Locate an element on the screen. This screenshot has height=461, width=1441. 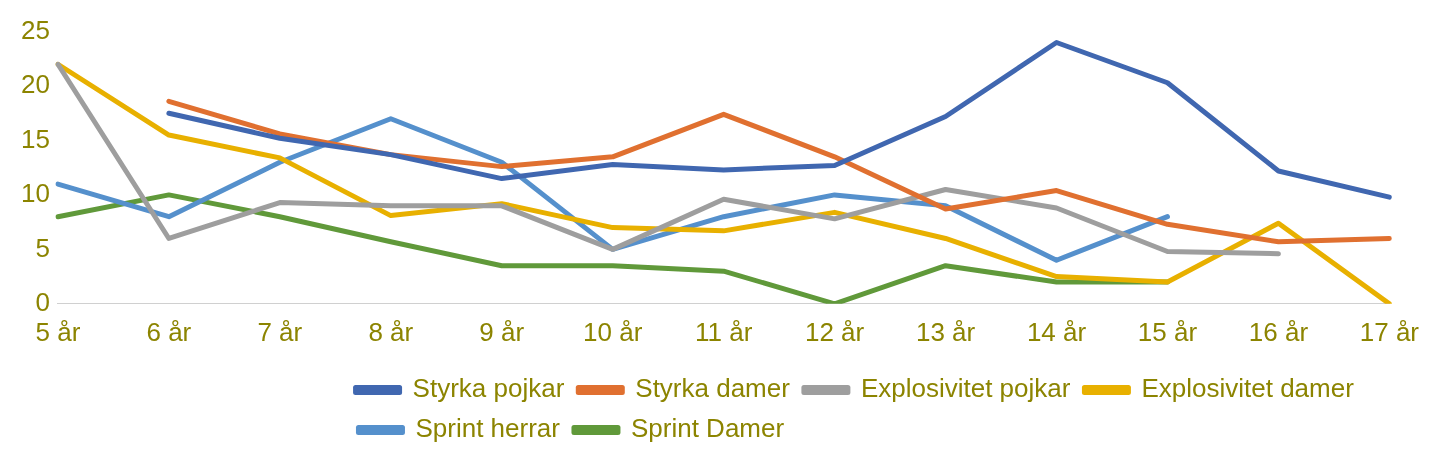
x-tick-label: 9 år is located at coordinates (502, 331).